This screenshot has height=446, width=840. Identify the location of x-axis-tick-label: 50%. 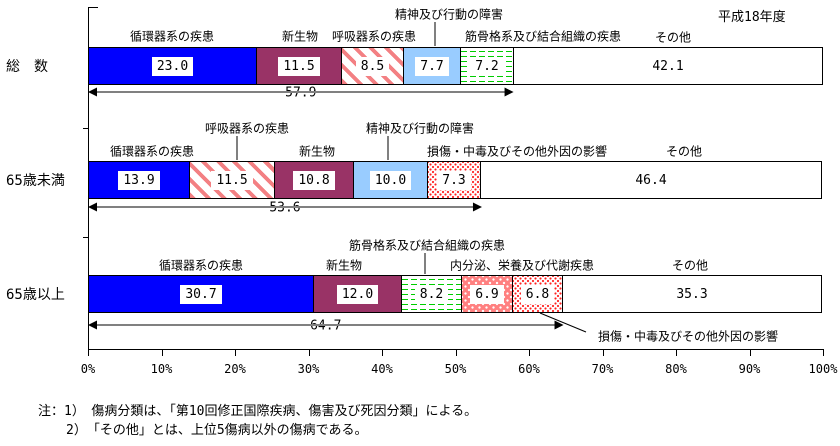
(455, 369).